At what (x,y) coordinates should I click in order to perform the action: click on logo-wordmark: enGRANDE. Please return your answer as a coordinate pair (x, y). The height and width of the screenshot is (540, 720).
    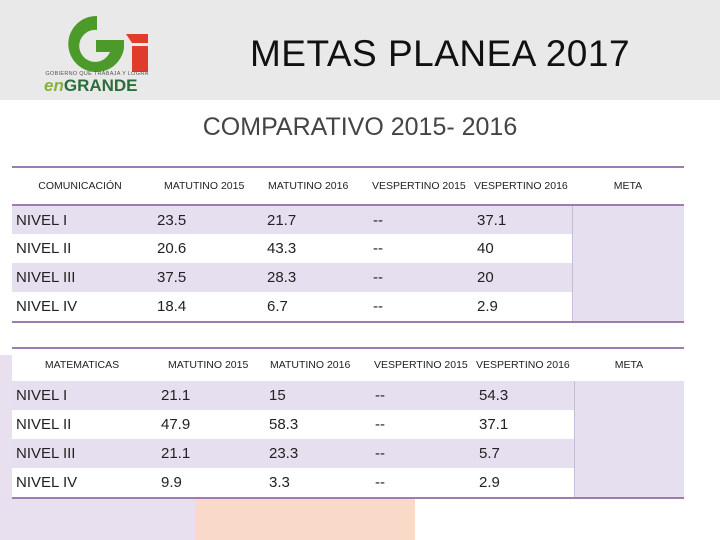
    Looking at the image, I should click on (99, 86).